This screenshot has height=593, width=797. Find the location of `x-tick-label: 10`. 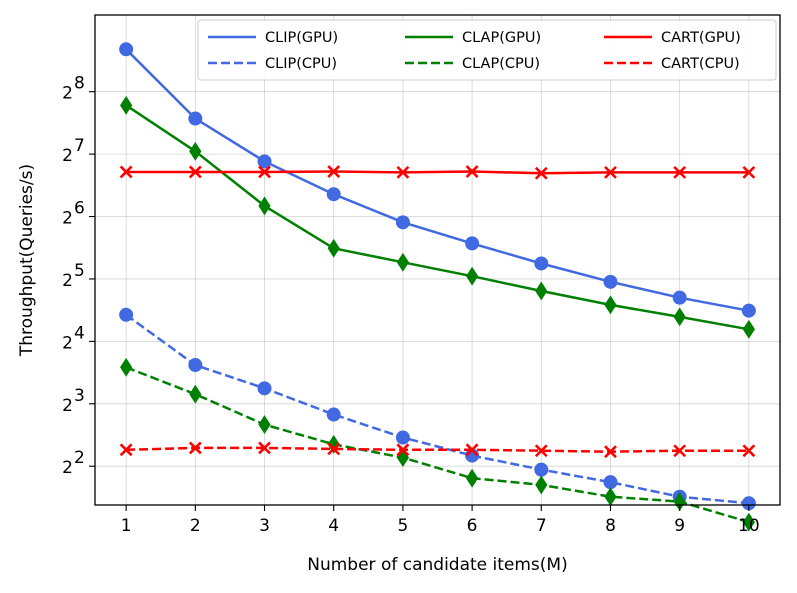

x-tick-label: 10 is located at coordinates (749, 526).